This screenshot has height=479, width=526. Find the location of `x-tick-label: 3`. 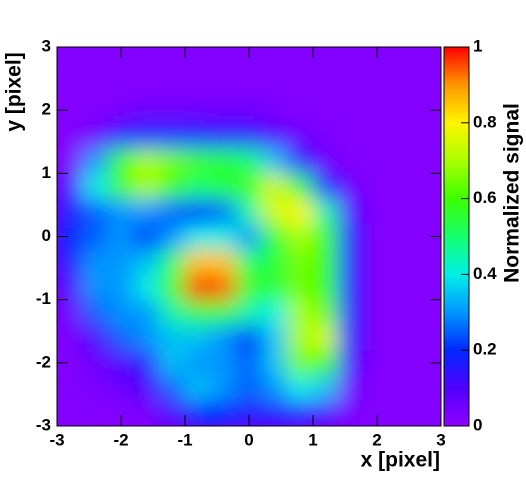

x-tick-label: 3 is located at coordinates (440, 439).